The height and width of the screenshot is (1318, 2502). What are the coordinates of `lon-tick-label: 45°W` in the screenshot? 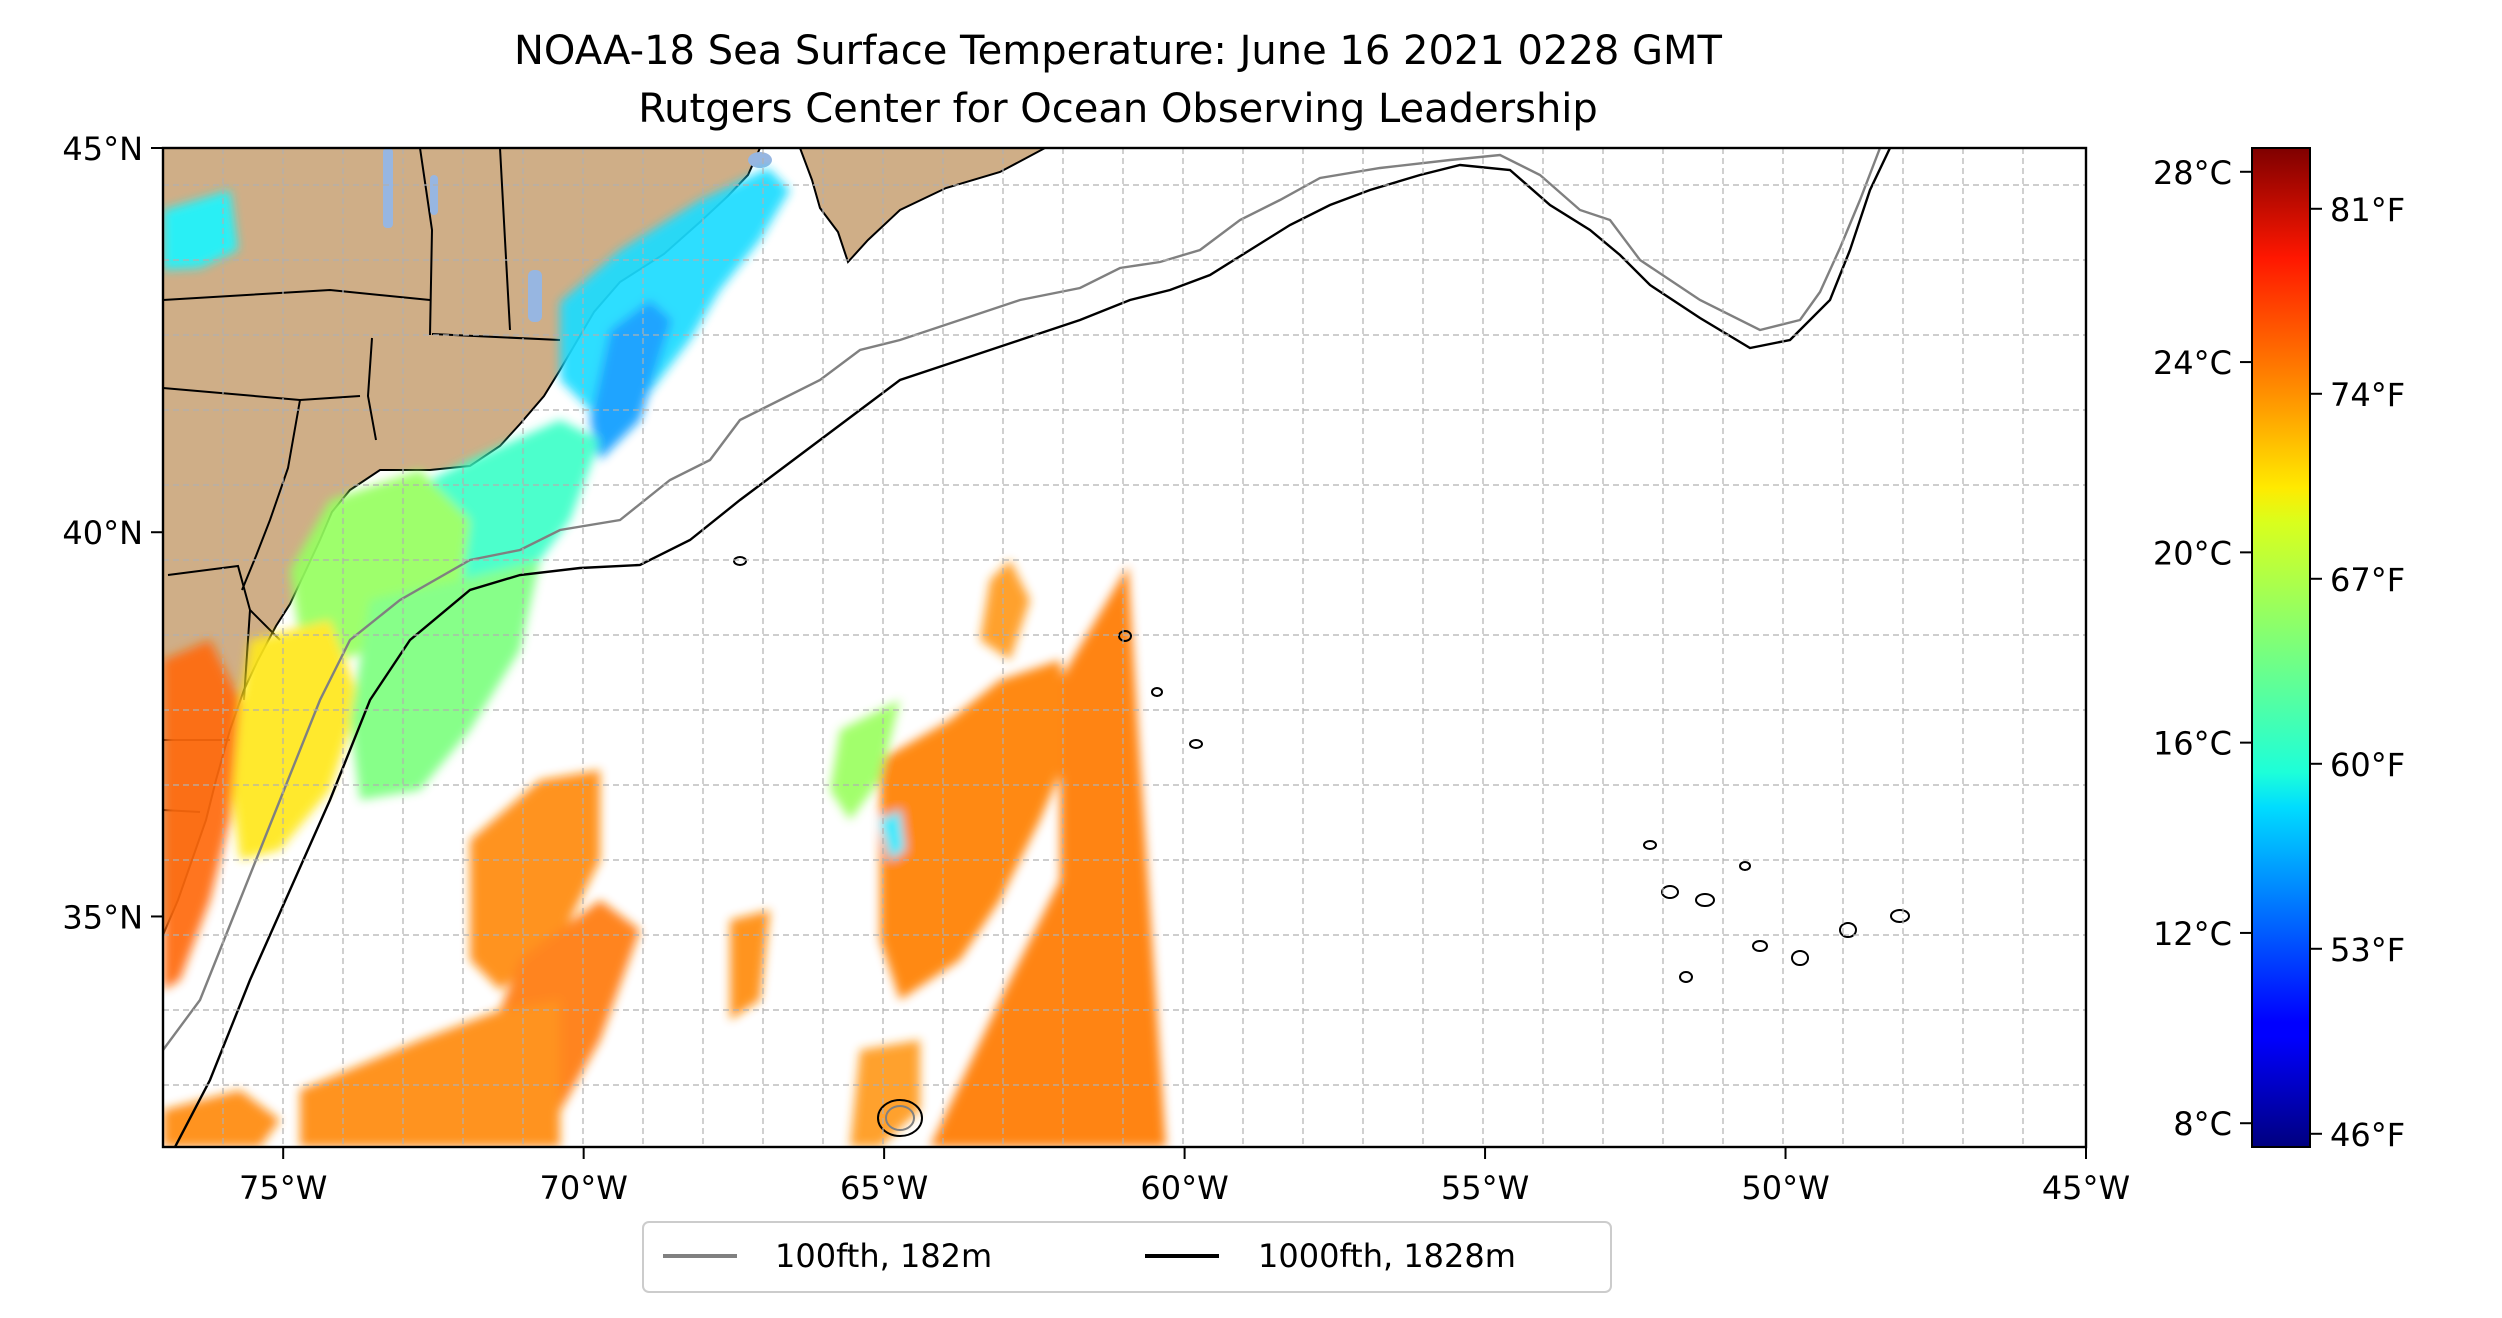 It's located at (2086, 1188).